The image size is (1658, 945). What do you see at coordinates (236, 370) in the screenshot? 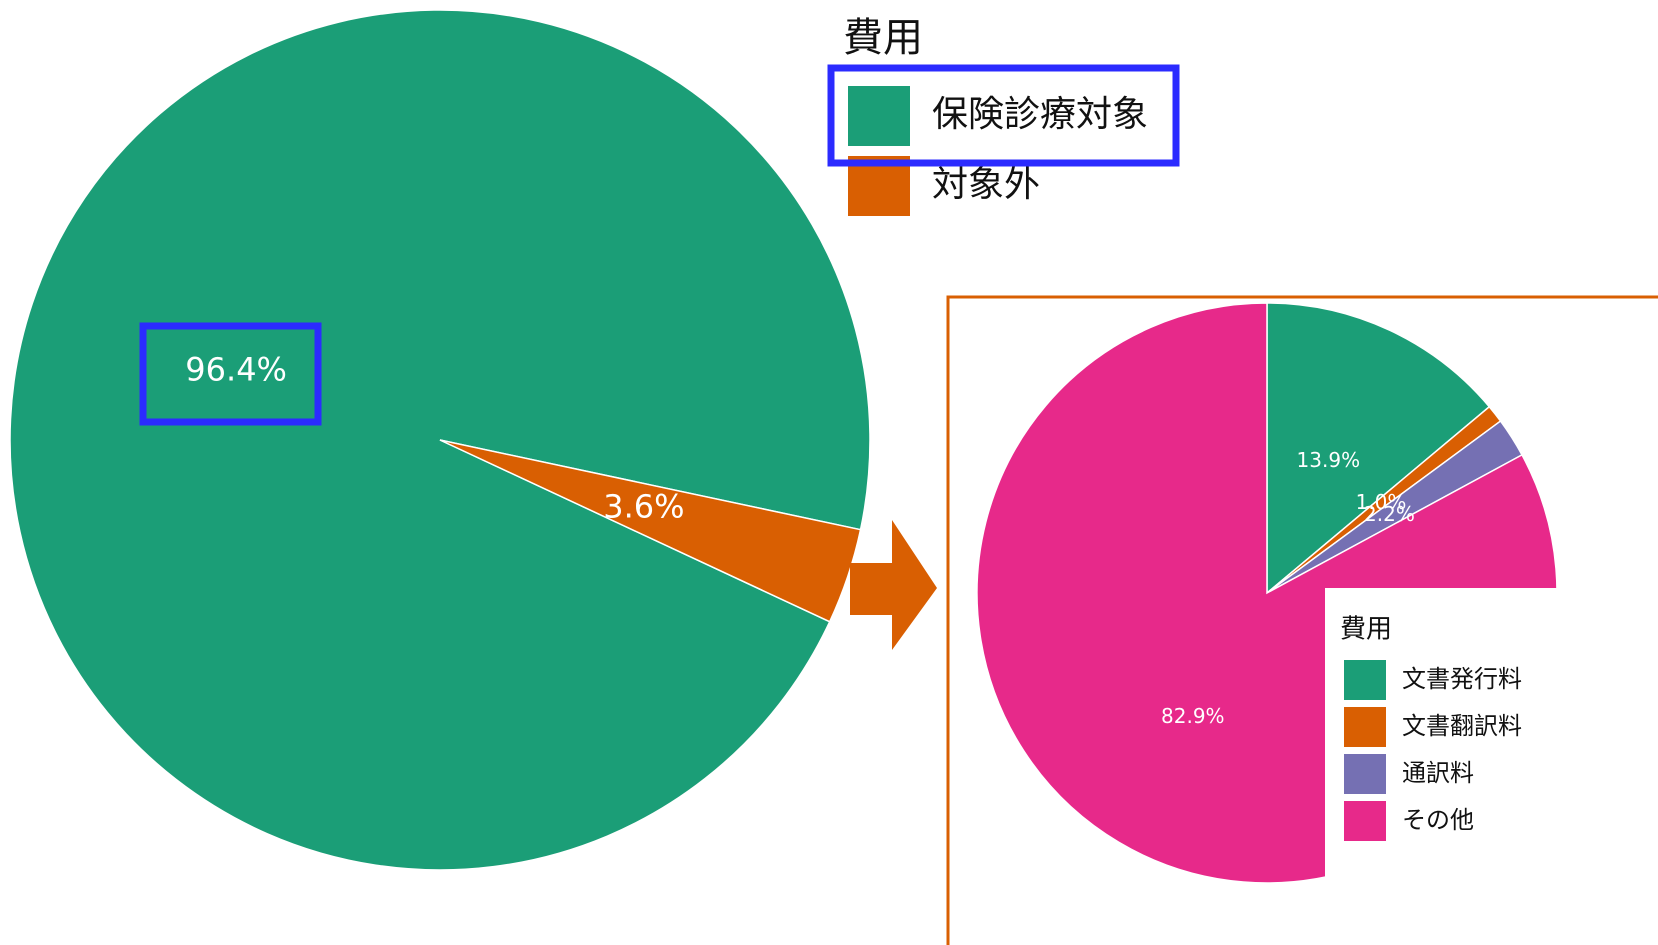
I see `data-label: 96.4%` at bounding box center [236, 370].